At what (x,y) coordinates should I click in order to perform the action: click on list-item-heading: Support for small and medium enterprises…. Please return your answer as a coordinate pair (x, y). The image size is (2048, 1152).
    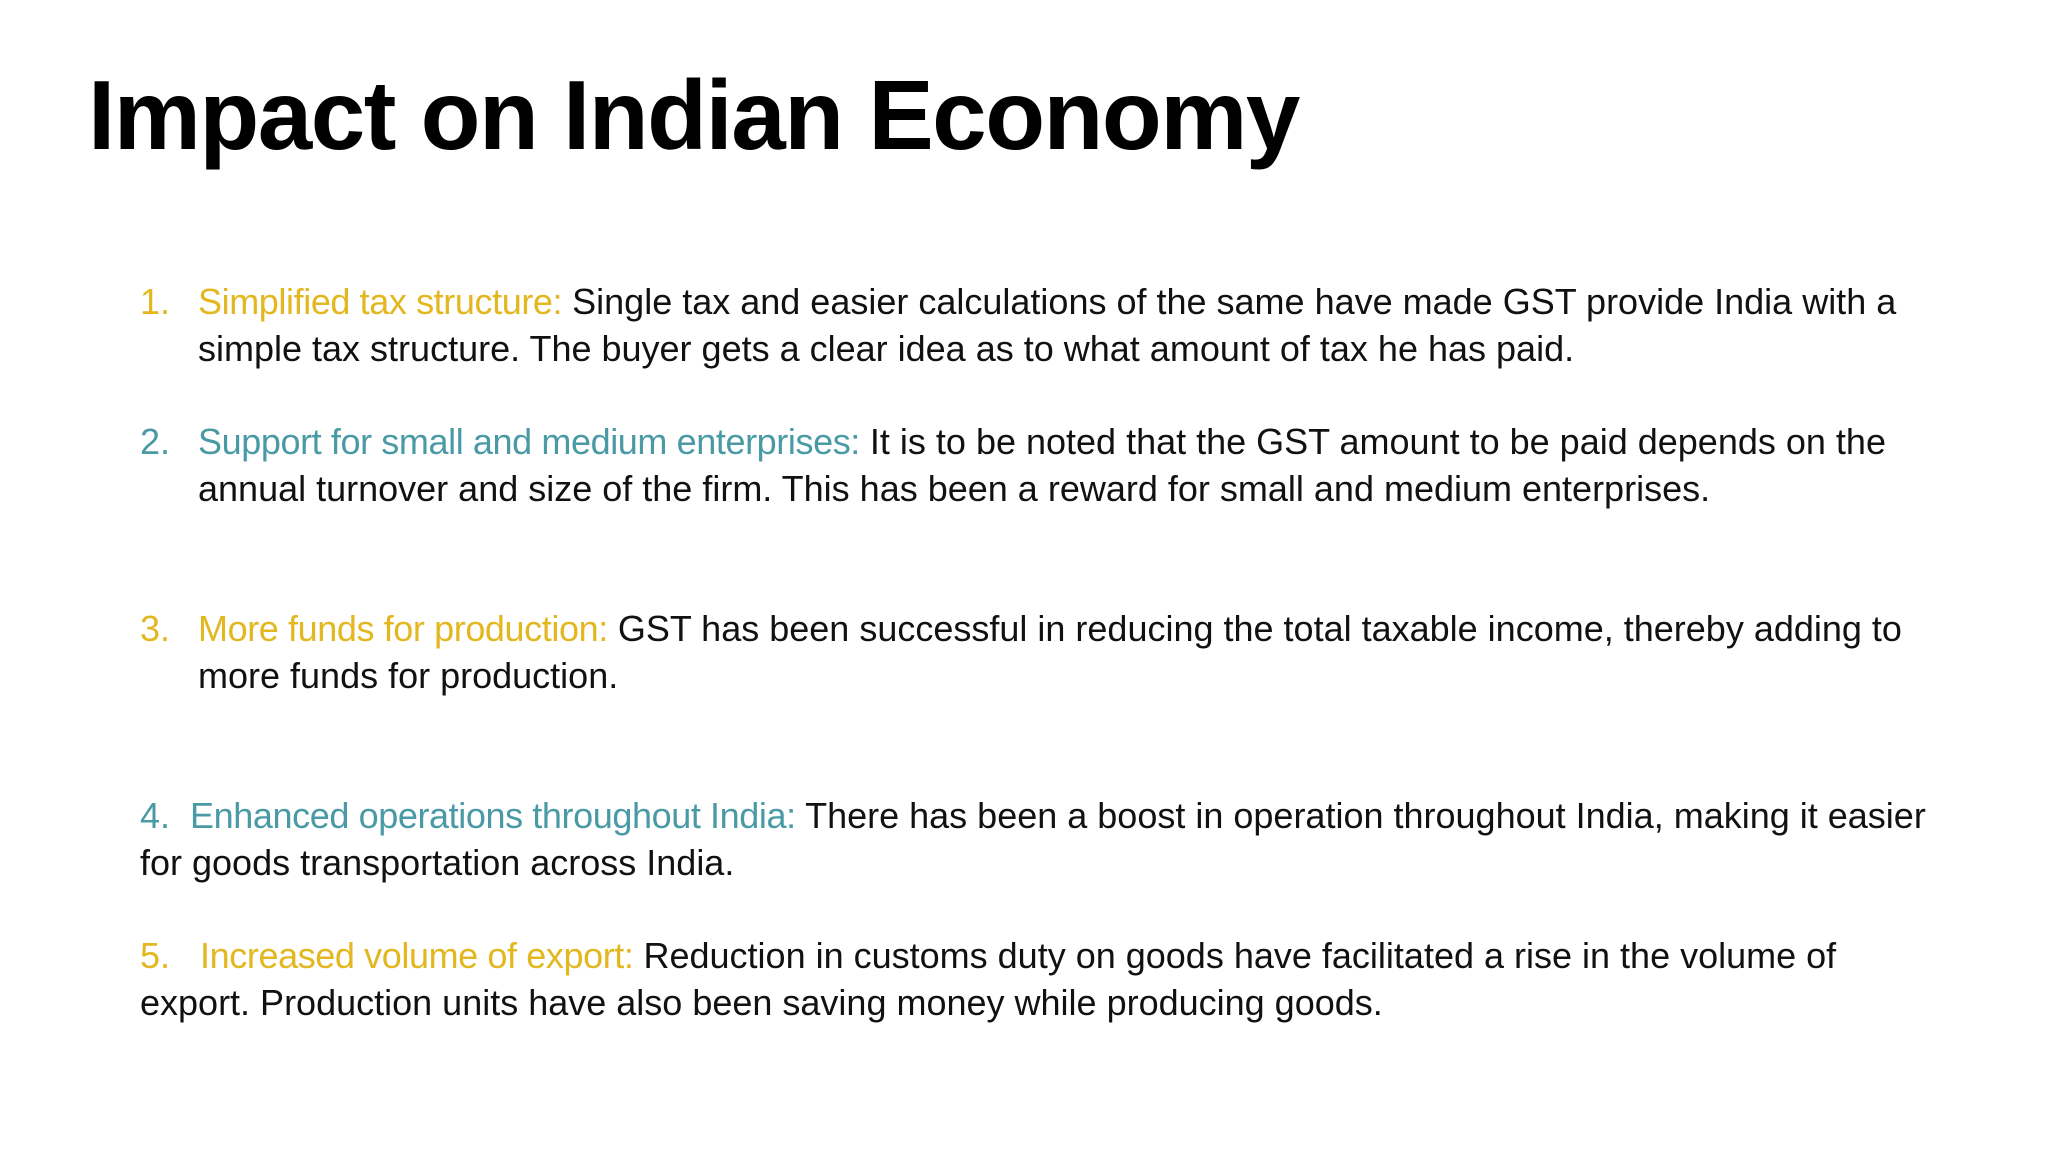
    Looking at the image, I should click on (529, 441).